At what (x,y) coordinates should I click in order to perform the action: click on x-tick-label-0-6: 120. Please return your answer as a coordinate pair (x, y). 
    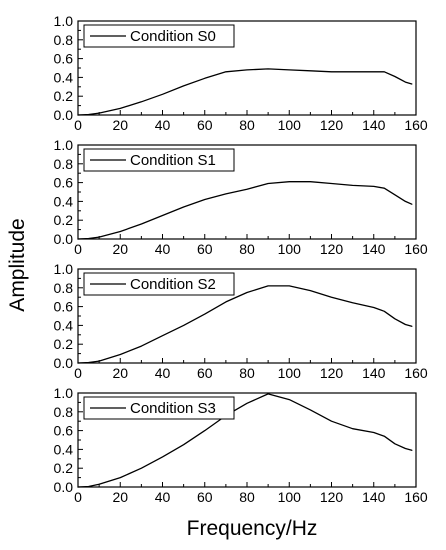
    Looking at the image, I should click on (332, 125).